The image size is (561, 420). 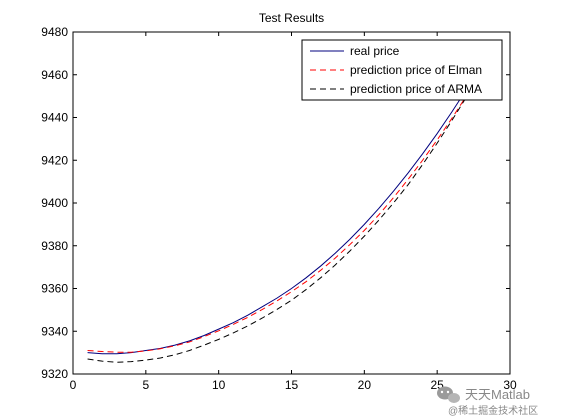 What do you see at coordinates (54, 160) in the screenshot?
I see `y-tick-label: 9420` at bounding box center [54, 160].